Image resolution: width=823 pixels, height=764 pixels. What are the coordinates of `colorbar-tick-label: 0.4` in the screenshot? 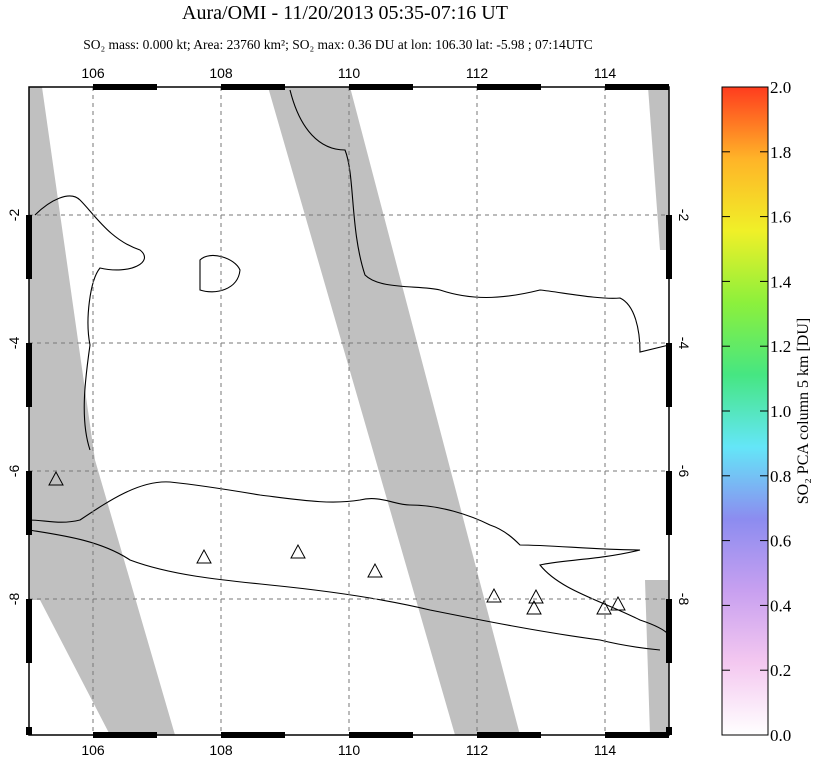 It's located at (781, 605).